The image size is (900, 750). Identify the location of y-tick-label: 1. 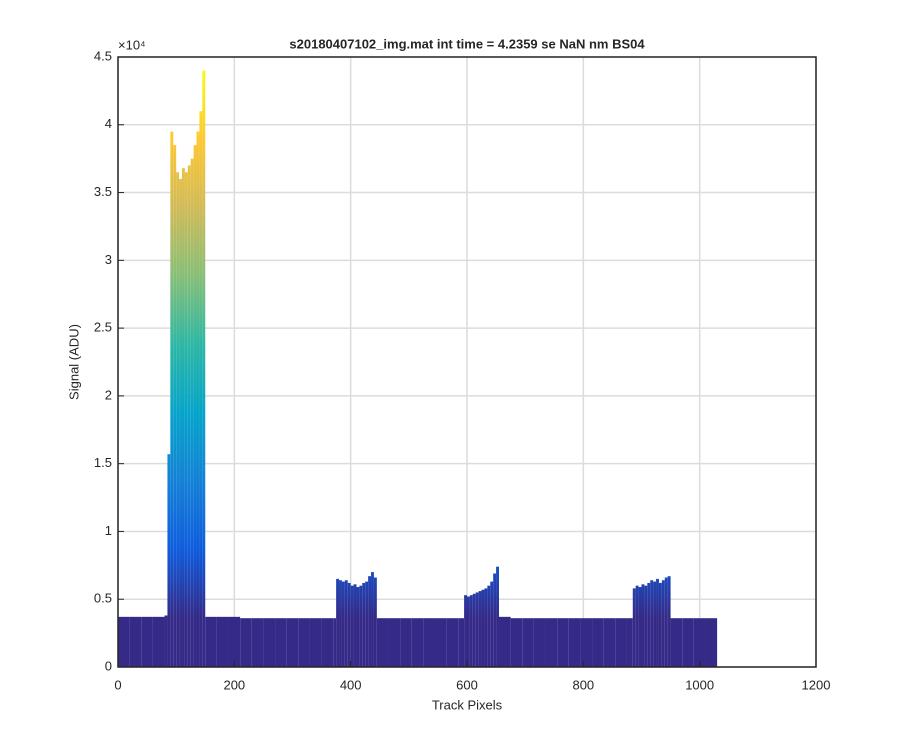
(108, 530).